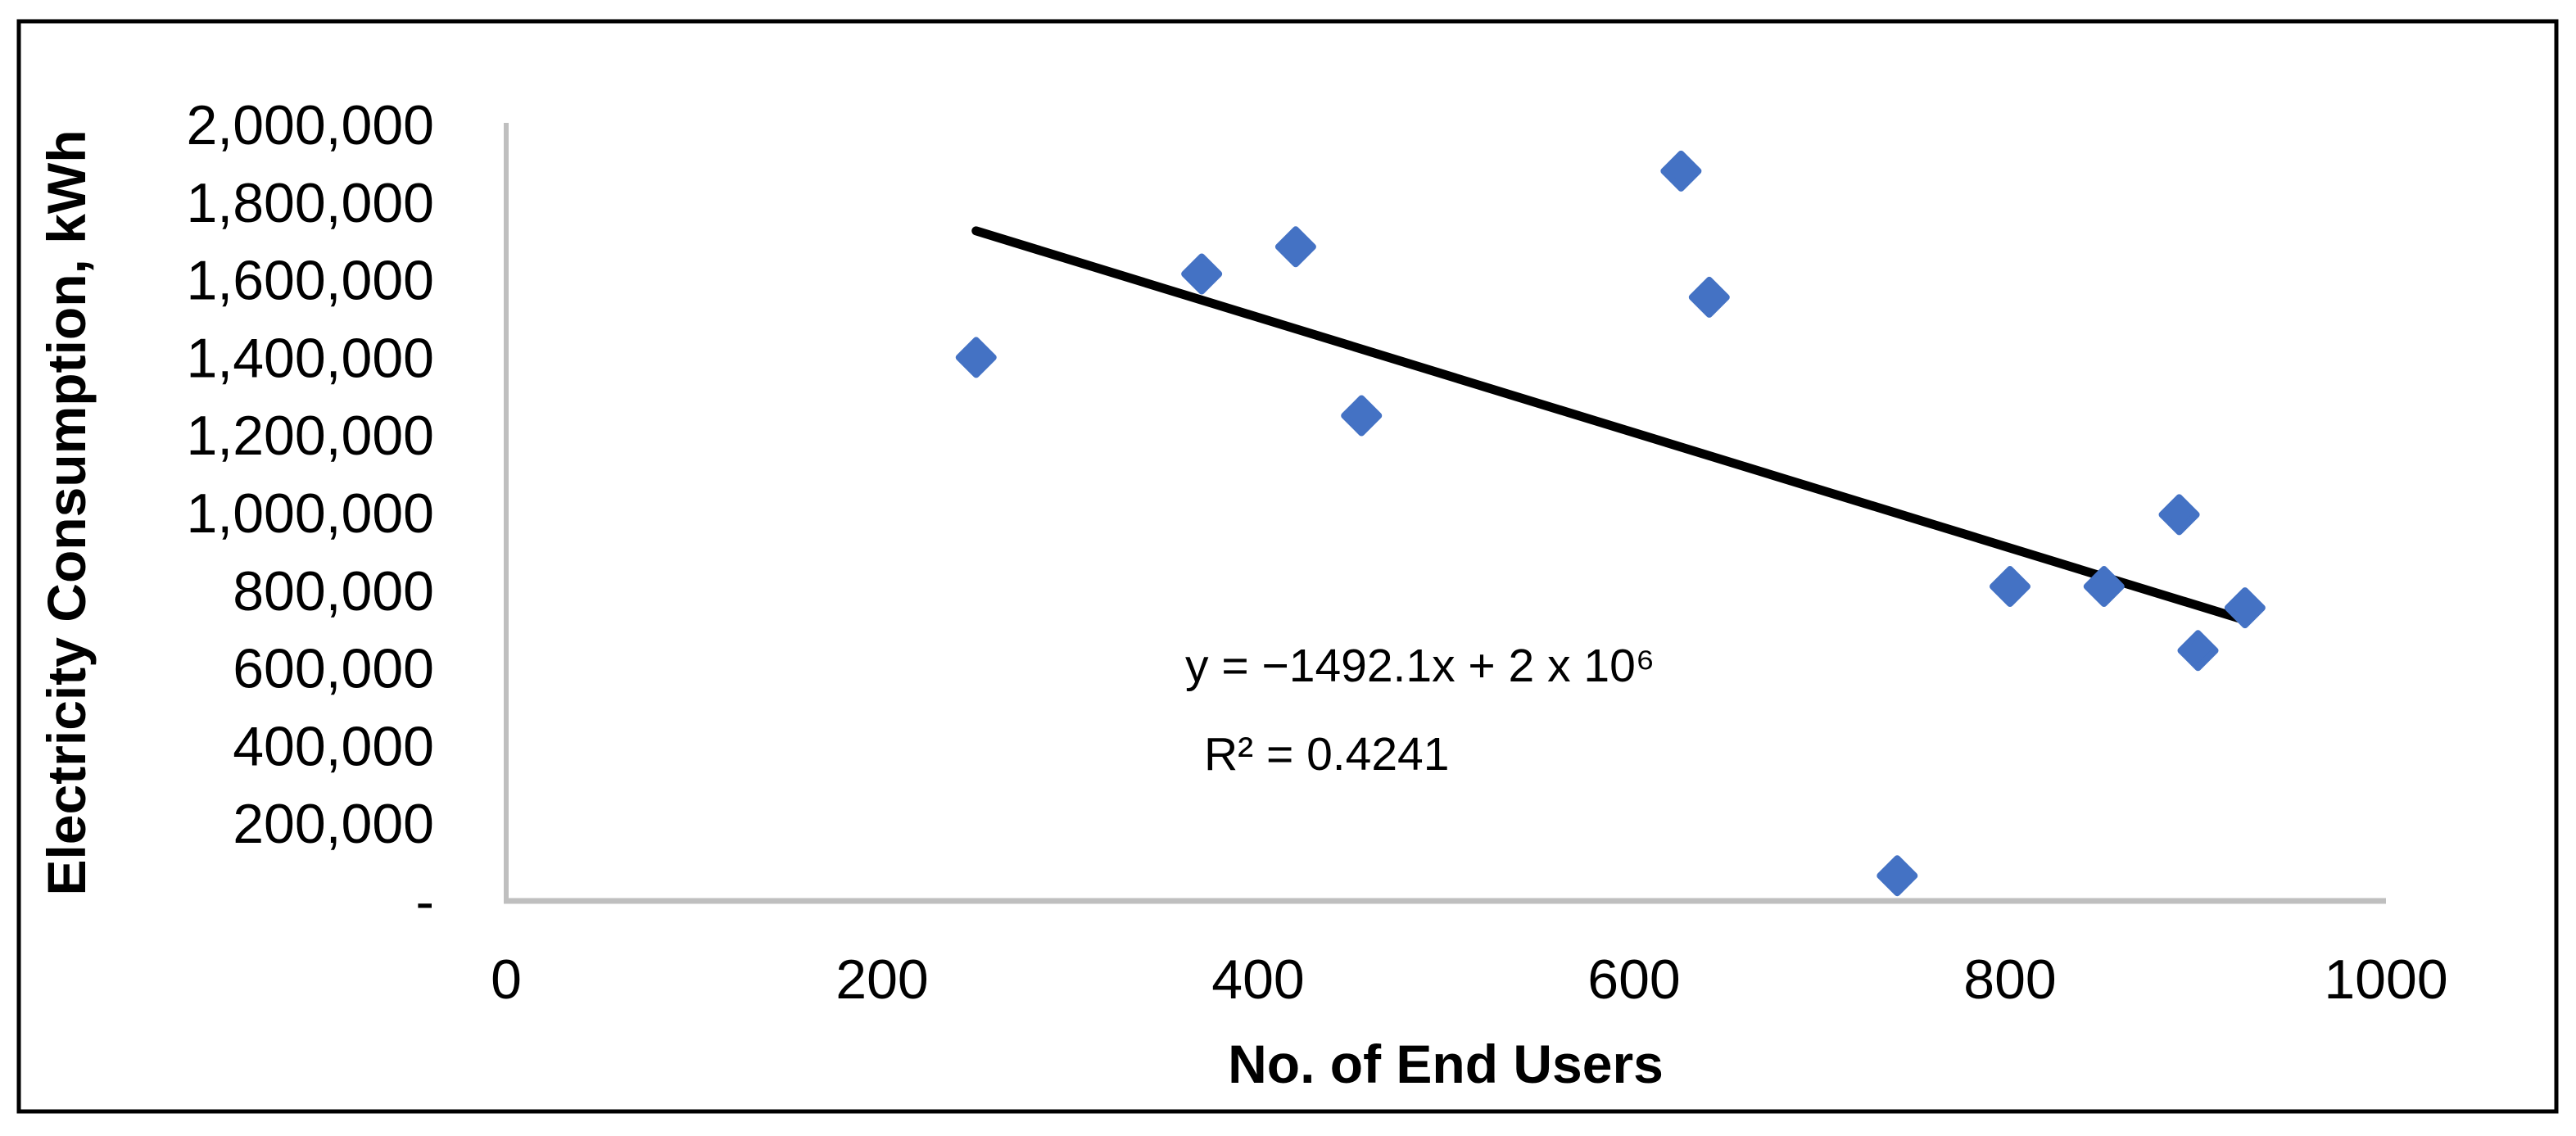 Image resolution: width=2576 pixels, height=1136 pixels. Describe the element at coordinates (310, 281) in the screenshot. I see `y-tick-label: 1,600,000` at that location.